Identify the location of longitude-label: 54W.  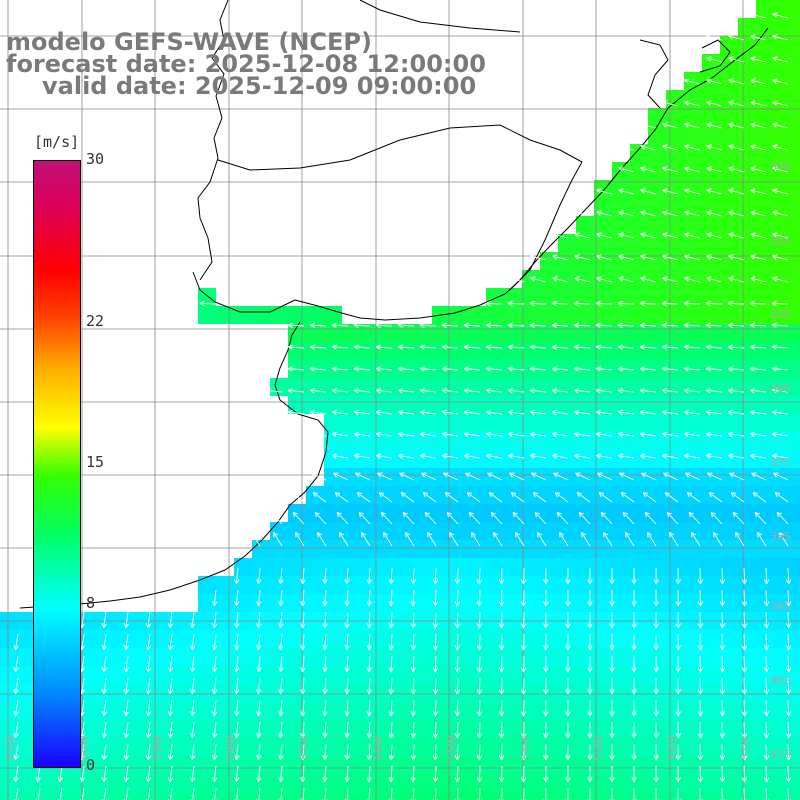
(525, 747).